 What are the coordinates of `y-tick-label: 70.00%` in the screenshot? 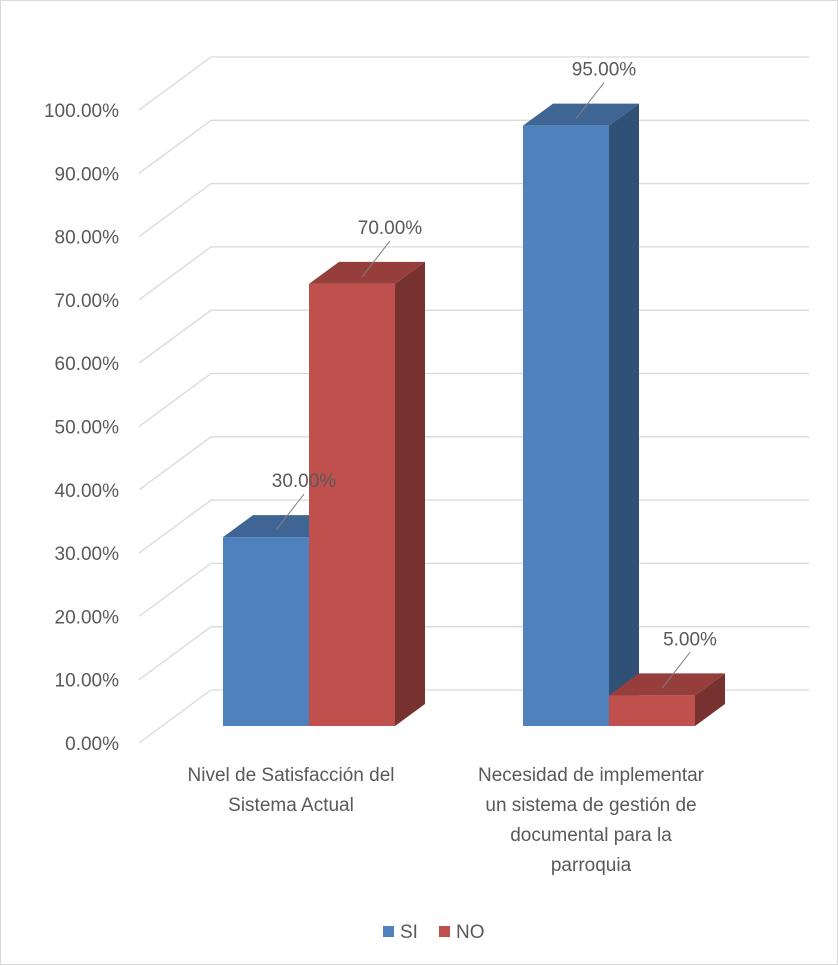 It's located at (87, 301).